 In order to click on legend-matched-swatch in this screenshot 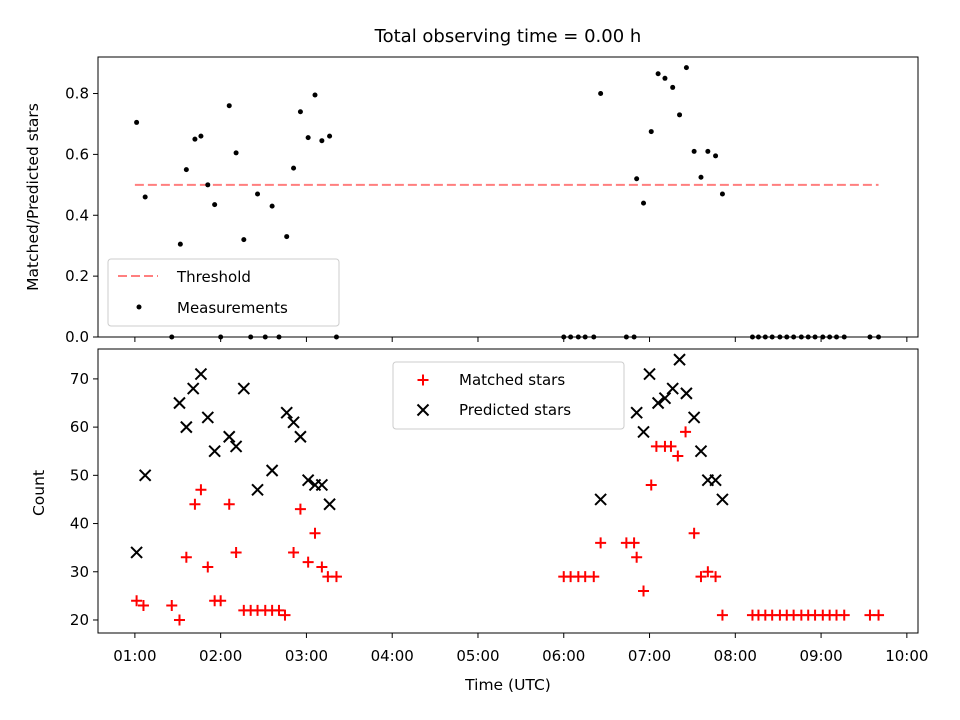, I will do `click(423, 380)`.